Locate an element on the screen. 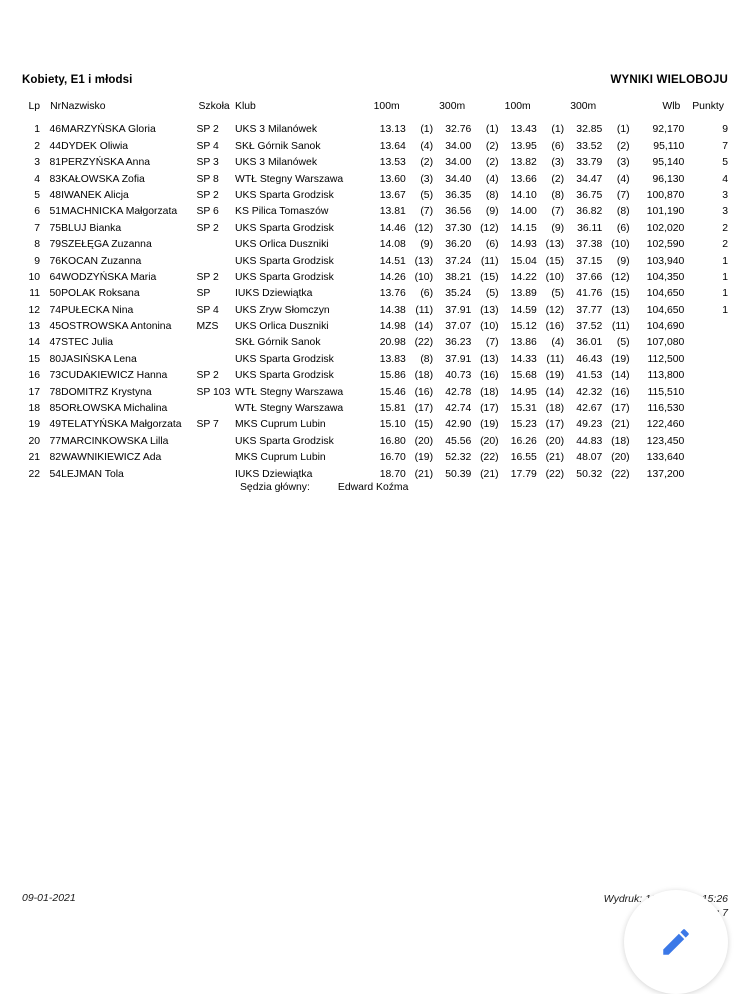 This screenshot has height=994, width=742. cell-run1-time: 13.13 is located at coordinates (392, 130).